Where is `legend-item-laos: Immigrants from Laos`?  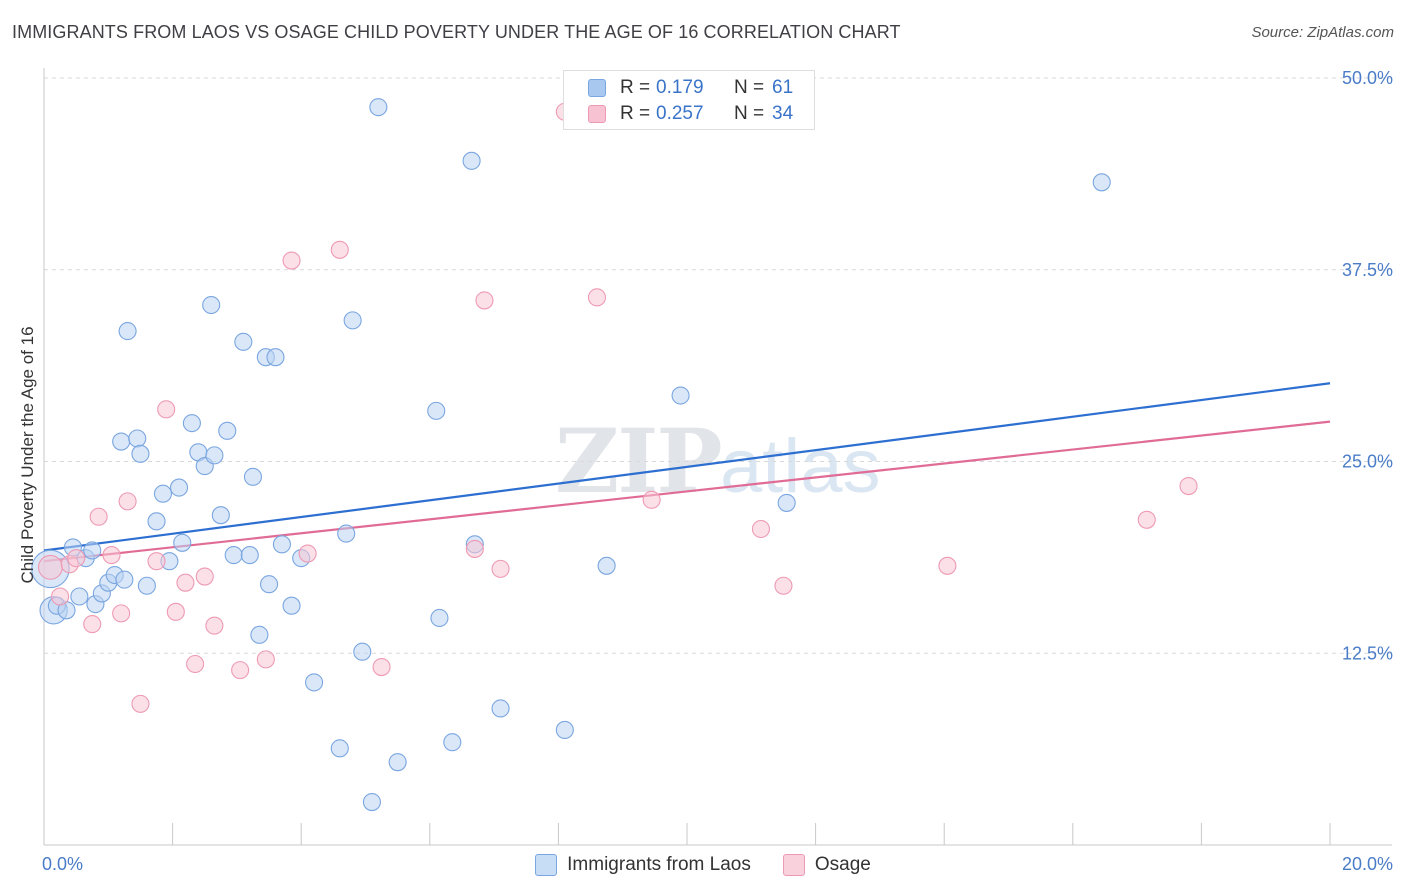
legend-item-laos: Immigrants from Laos is located at coordinates (643, 865).